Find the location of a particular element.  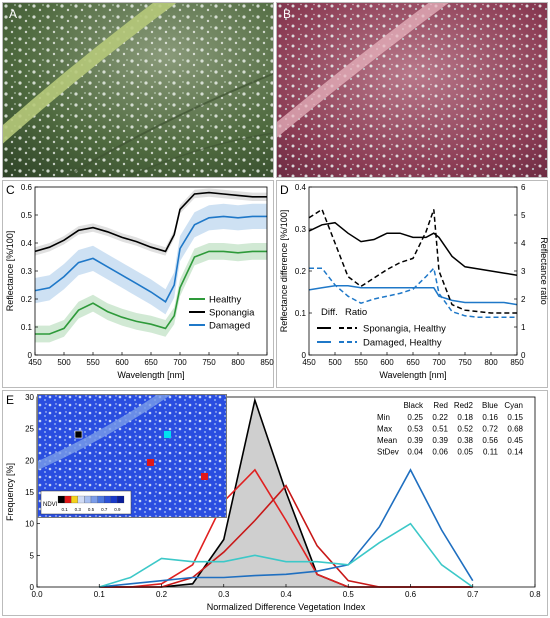

band-sponangia is located at coordinates (151, 222).